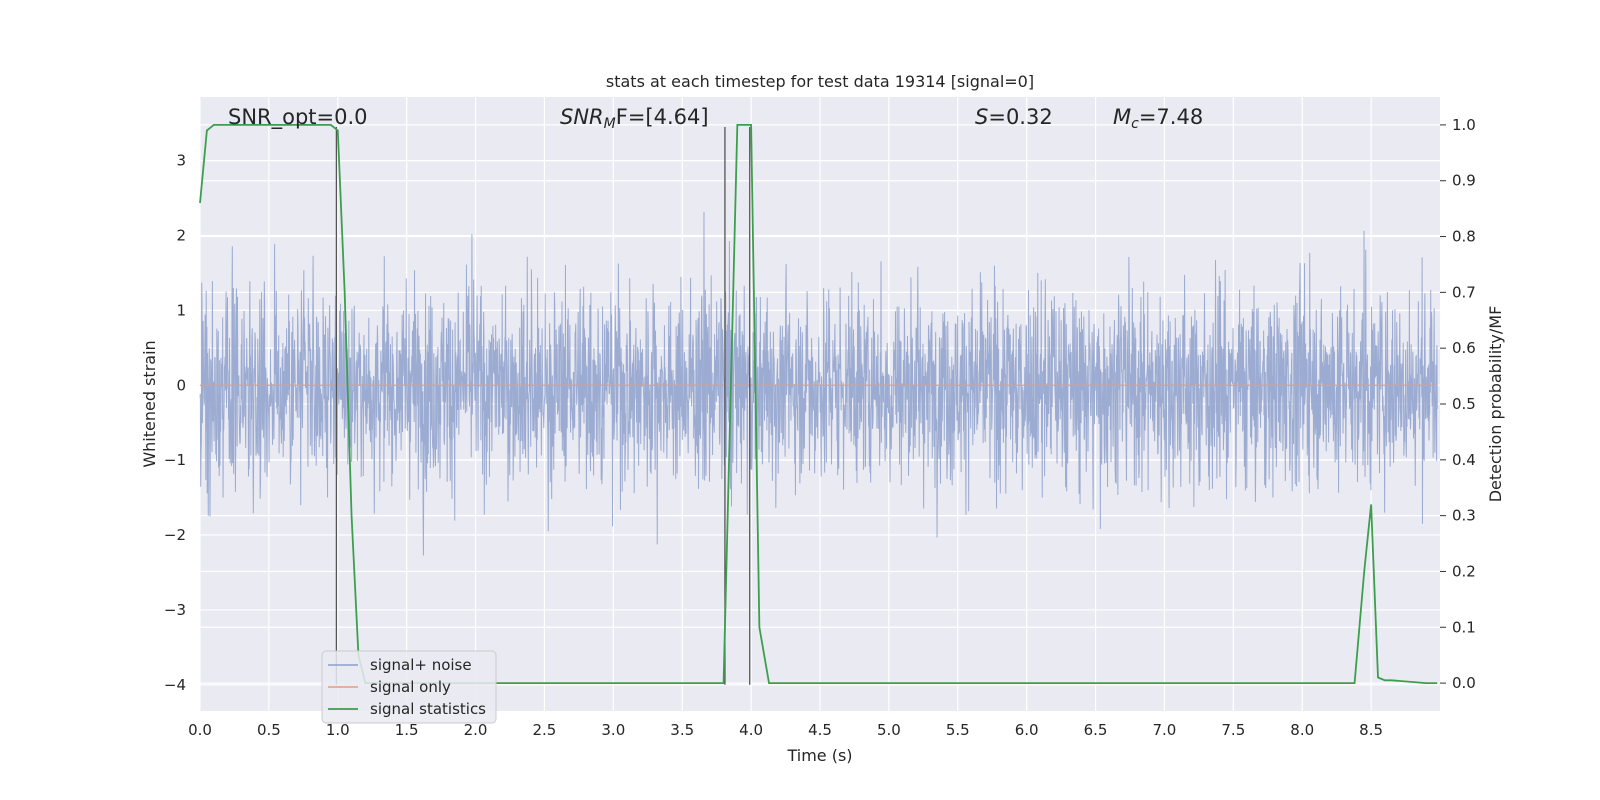 The width and height of the screenshot is (1600, 800). I want to click on x-tick-label: 6.5, so click(1096, 730).